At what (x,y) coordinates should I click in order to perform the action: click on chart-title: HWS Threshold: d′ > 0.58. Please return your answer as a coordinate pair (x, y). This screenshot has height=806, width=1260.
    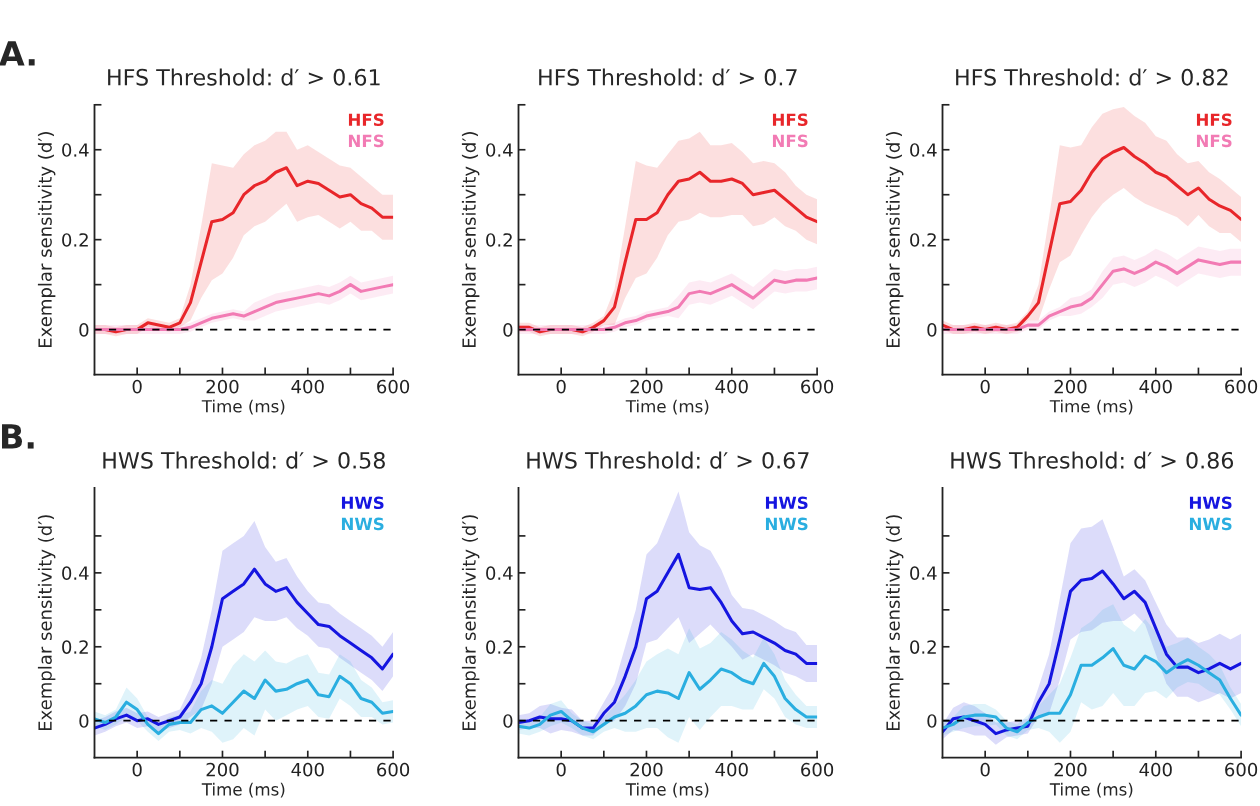
    Looking at the image, I should click on (244, 460).